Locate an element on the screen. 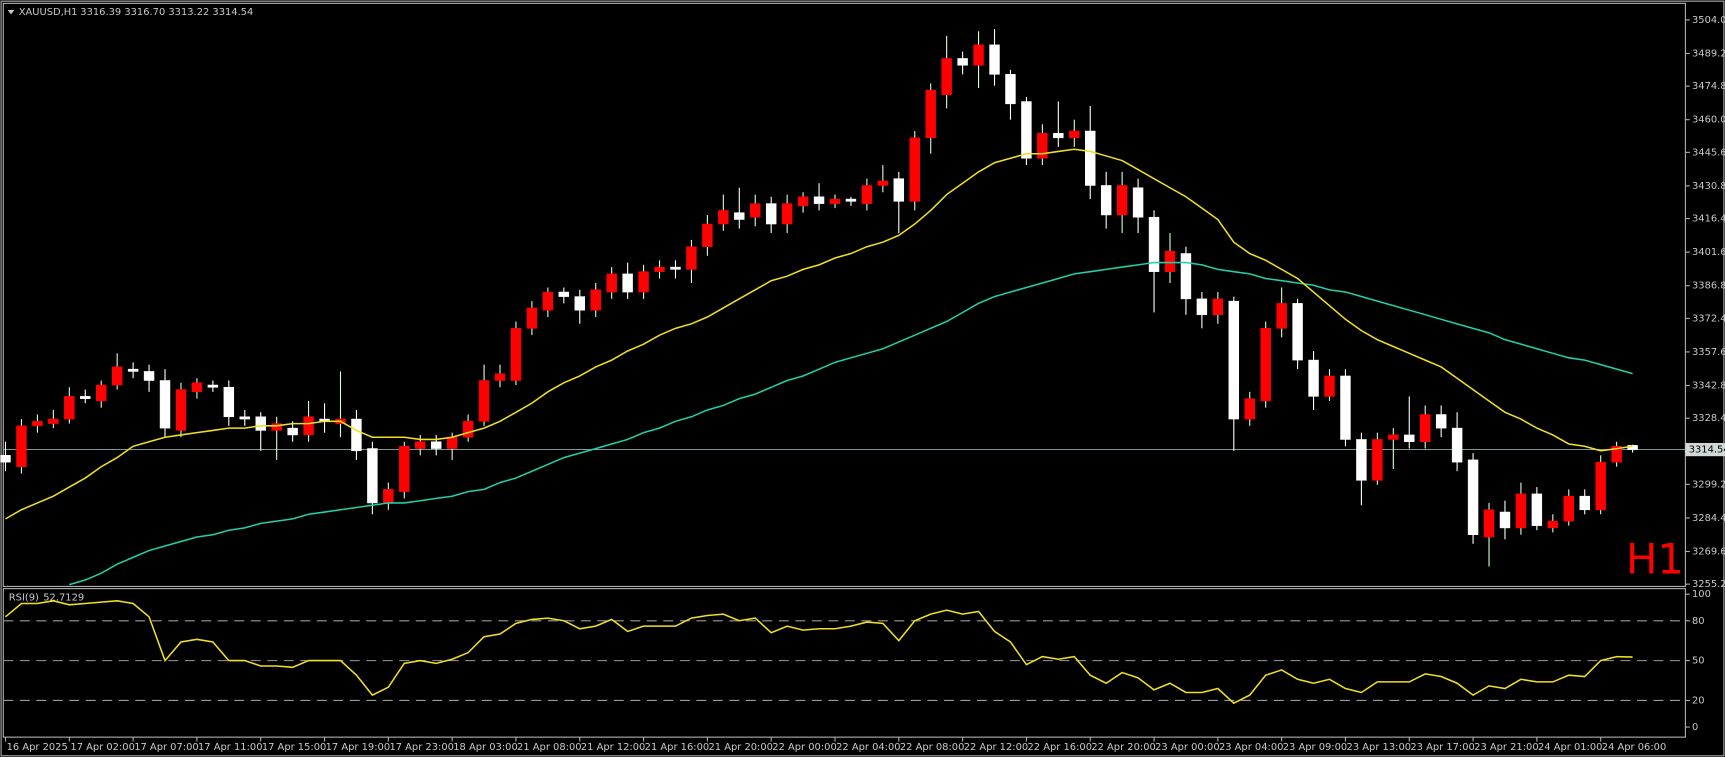 This screenshot has height=757, width=1725. x-tick-label: 22 Apr 08:00 is located at coordinates (932, 747).